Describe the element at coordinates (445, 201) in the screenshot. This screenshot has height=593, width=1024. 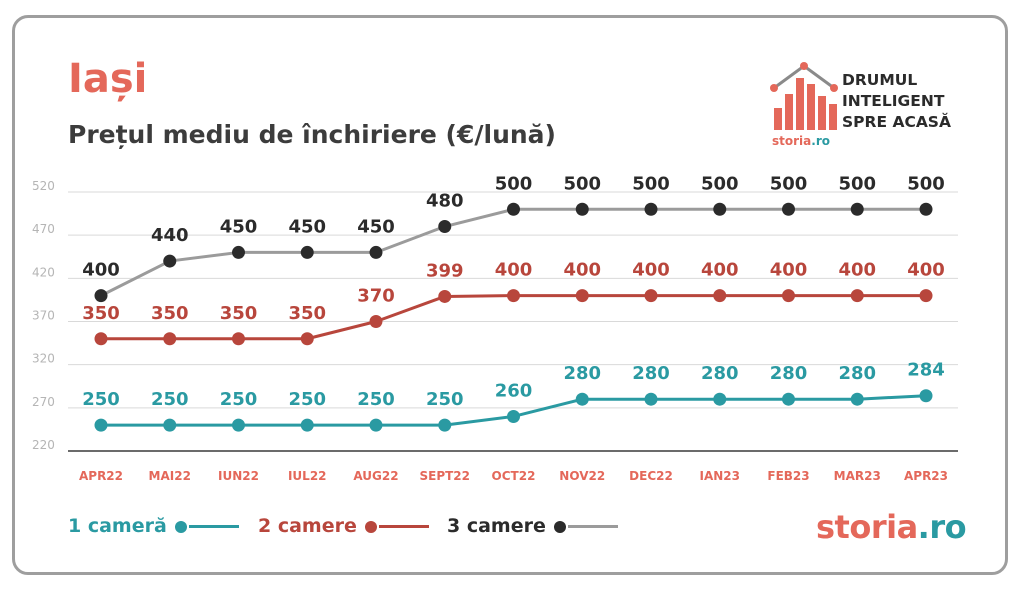
I see `data-label: 480` at that location.